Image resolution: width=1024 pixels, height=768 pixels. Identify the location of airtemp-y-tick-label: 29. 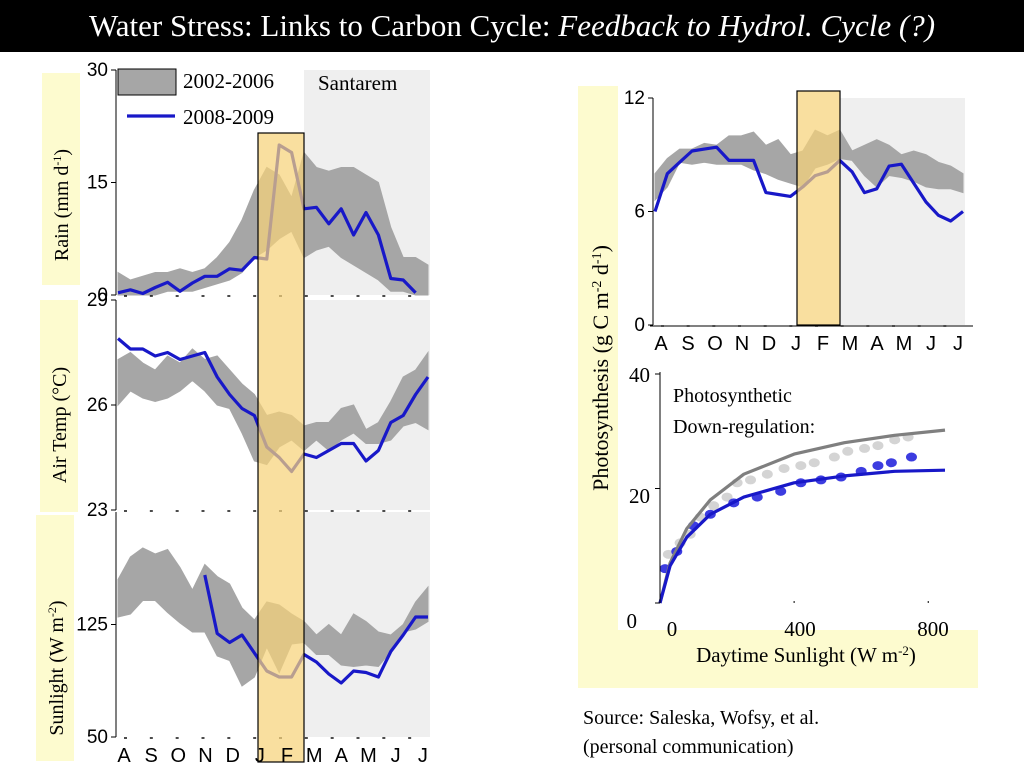
(97, 300).